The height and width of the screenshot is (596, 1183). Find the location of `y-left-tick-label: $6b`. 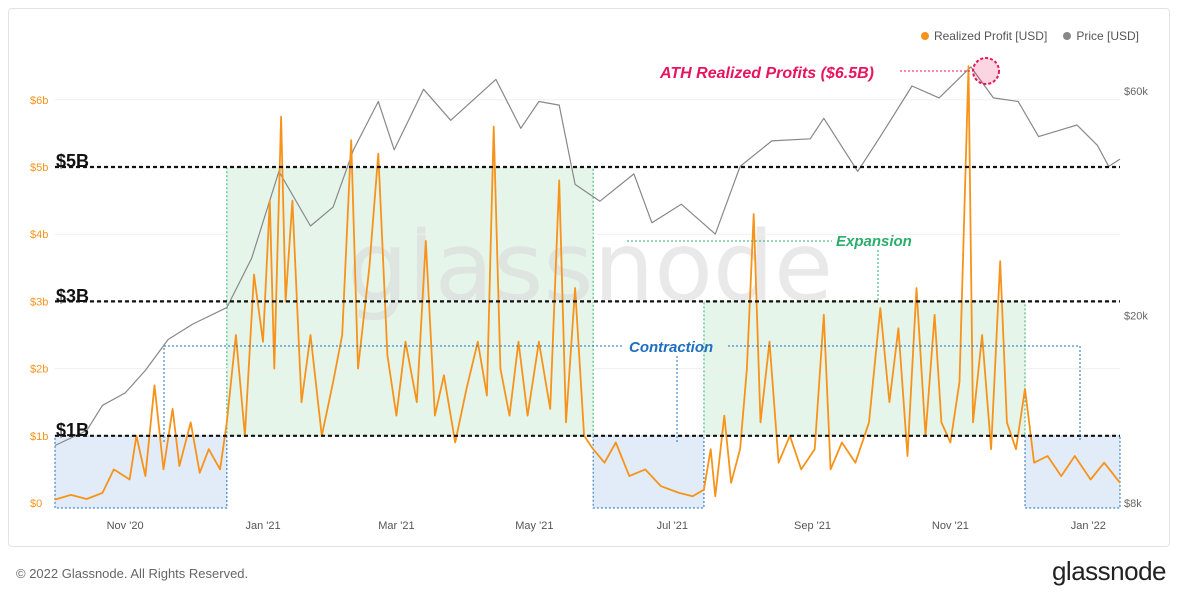

y-left-tick-label: $6b is located at coordinates (39, 101).